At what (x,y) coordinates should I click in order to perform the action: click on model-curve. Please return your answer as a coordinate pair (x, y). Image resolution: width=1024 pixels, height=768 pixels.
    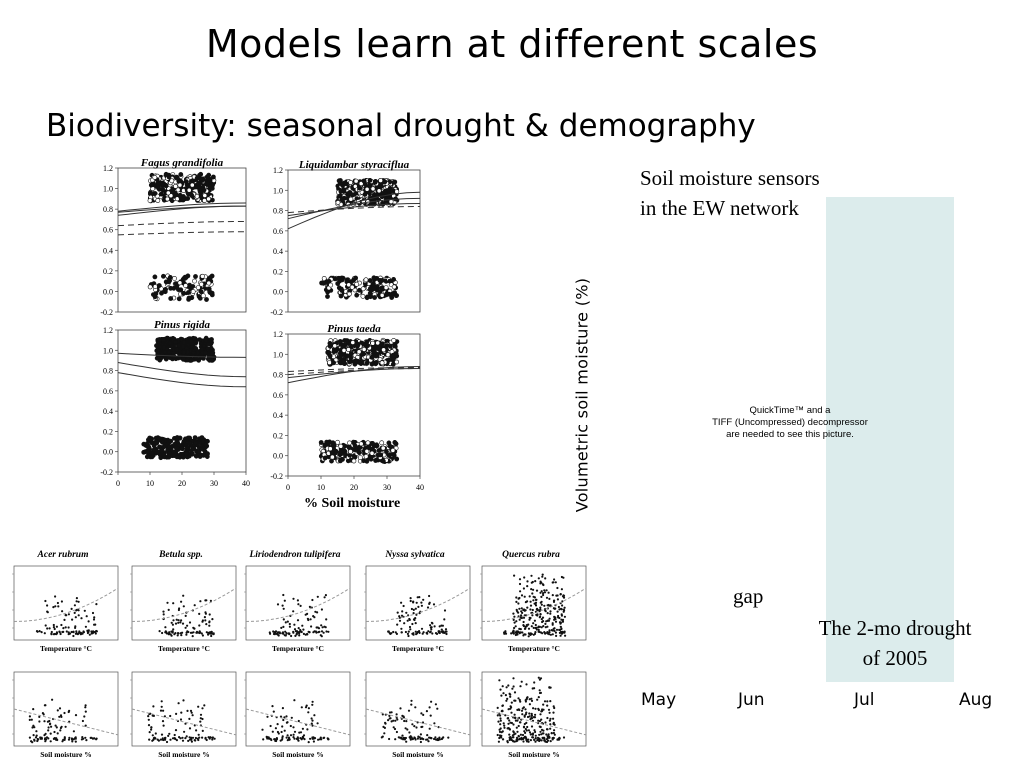
    Looking at the image, I should click on (354, 210).